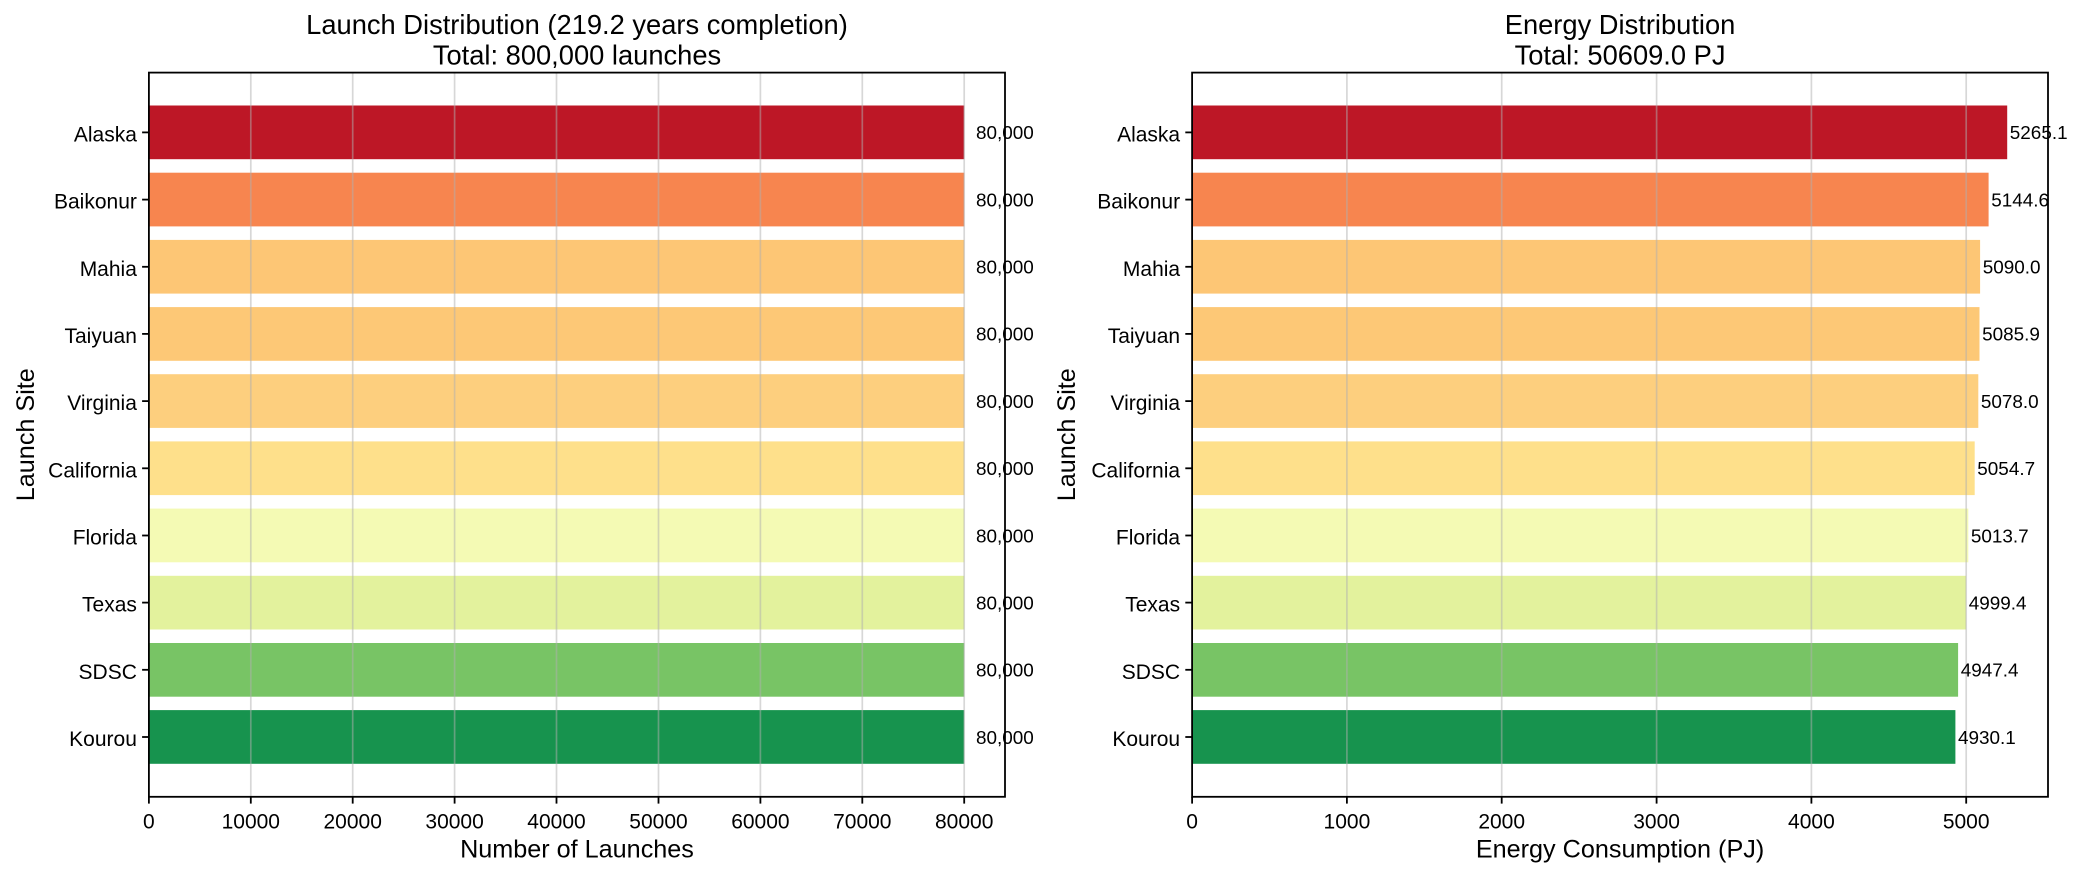 Image resolution: width=2079 pixels, height=877 pixels. I want to click on svg-text: 10000, so click(251, 822).